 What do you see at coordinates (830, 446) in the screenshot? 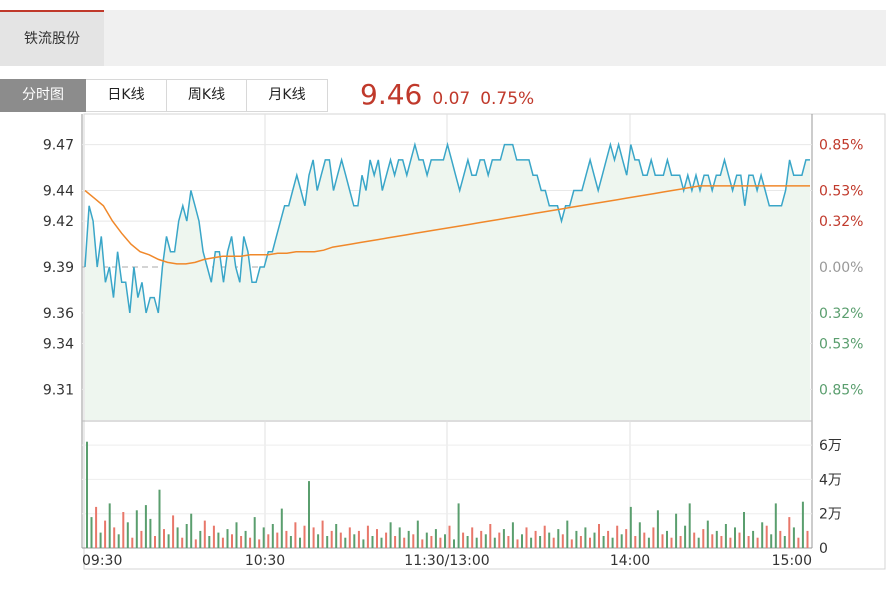
I see `volume-tick: 6万` at bounding box center [830, 446].